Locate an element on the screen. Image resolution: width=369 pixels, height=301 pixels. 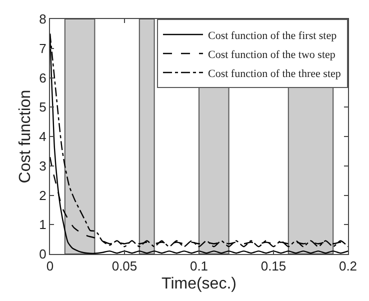
x-axis-title: Time(sec.) is located at coordinates (199, 283).